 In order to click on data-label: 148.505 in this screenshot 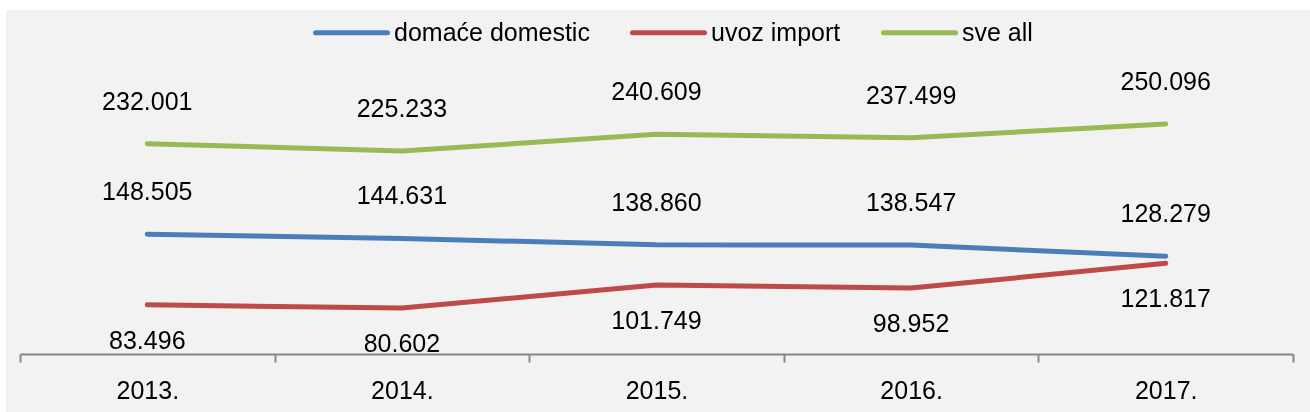, I will do `click(147, 191)`.